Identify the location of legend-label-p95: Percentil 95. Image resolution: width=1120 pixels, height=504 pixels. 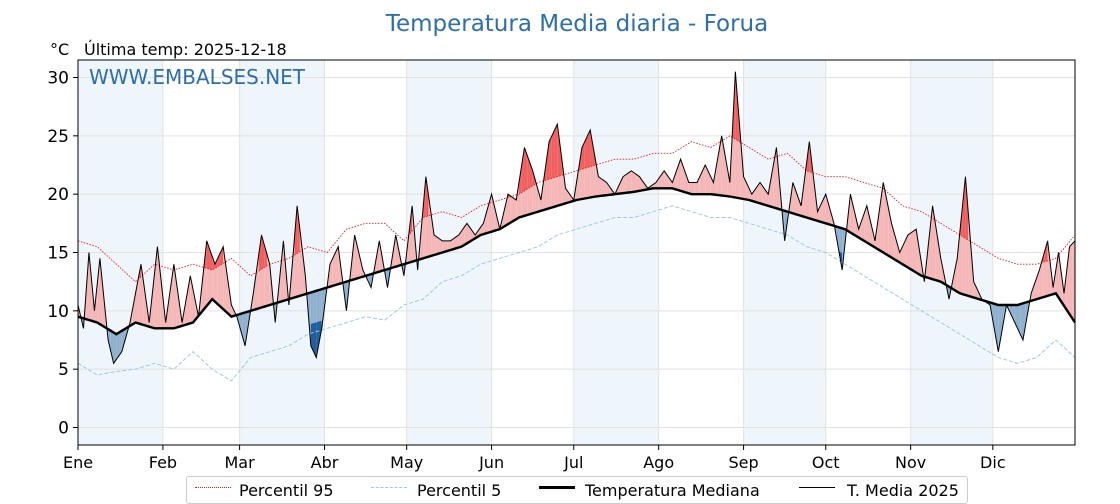
(286, 490).